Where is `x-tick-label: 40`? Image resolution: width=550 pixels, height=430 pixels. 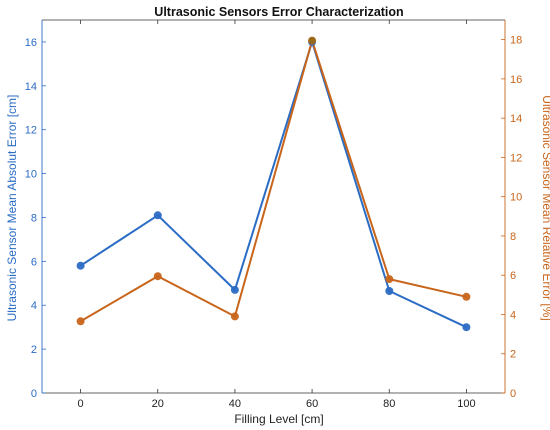
x-tick-label: 40 is located at coordinates (235, 404).